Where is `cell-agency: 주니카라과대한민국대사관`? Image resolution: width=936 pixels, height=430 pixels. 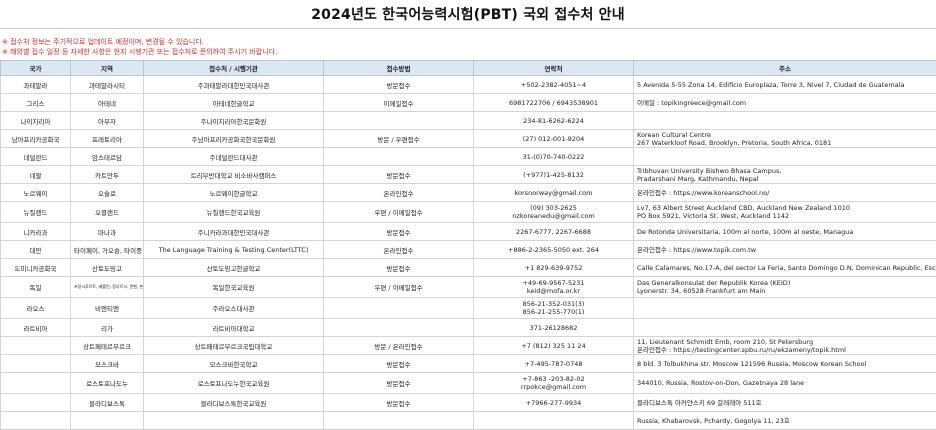
cell-agency: 주니카라과대한민국대사관 is located at coordinates (233, 231).